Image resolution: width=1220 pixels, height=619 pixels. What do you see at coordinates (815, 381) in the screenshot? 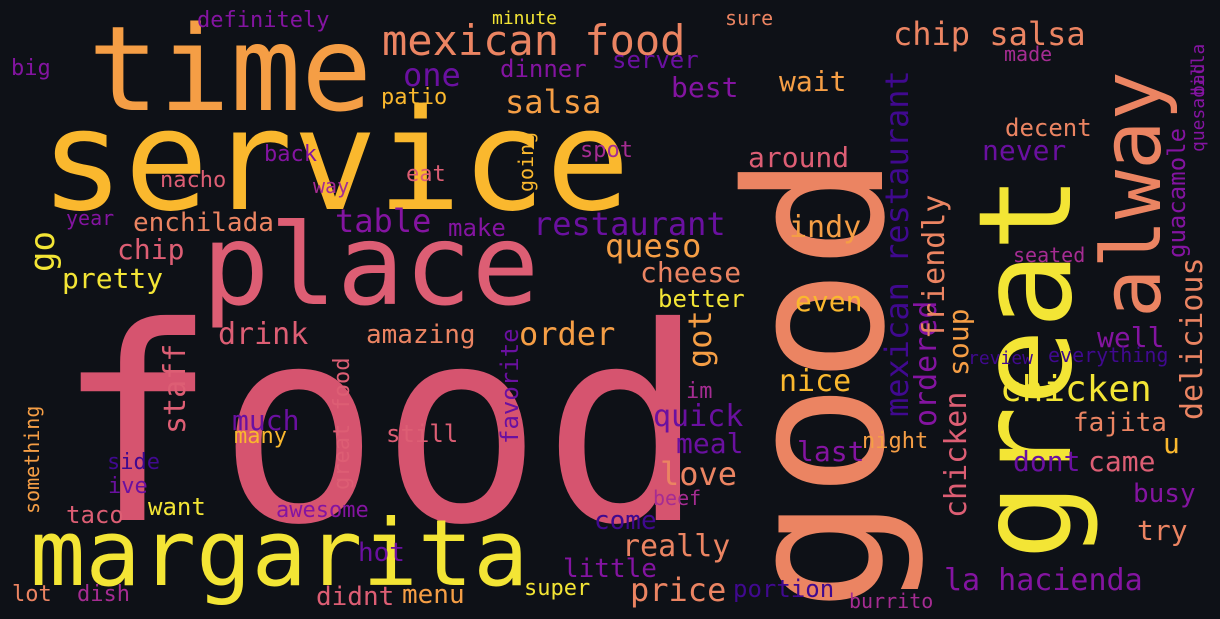
I see `word-nice: nice` at bounding box center [815, 381].